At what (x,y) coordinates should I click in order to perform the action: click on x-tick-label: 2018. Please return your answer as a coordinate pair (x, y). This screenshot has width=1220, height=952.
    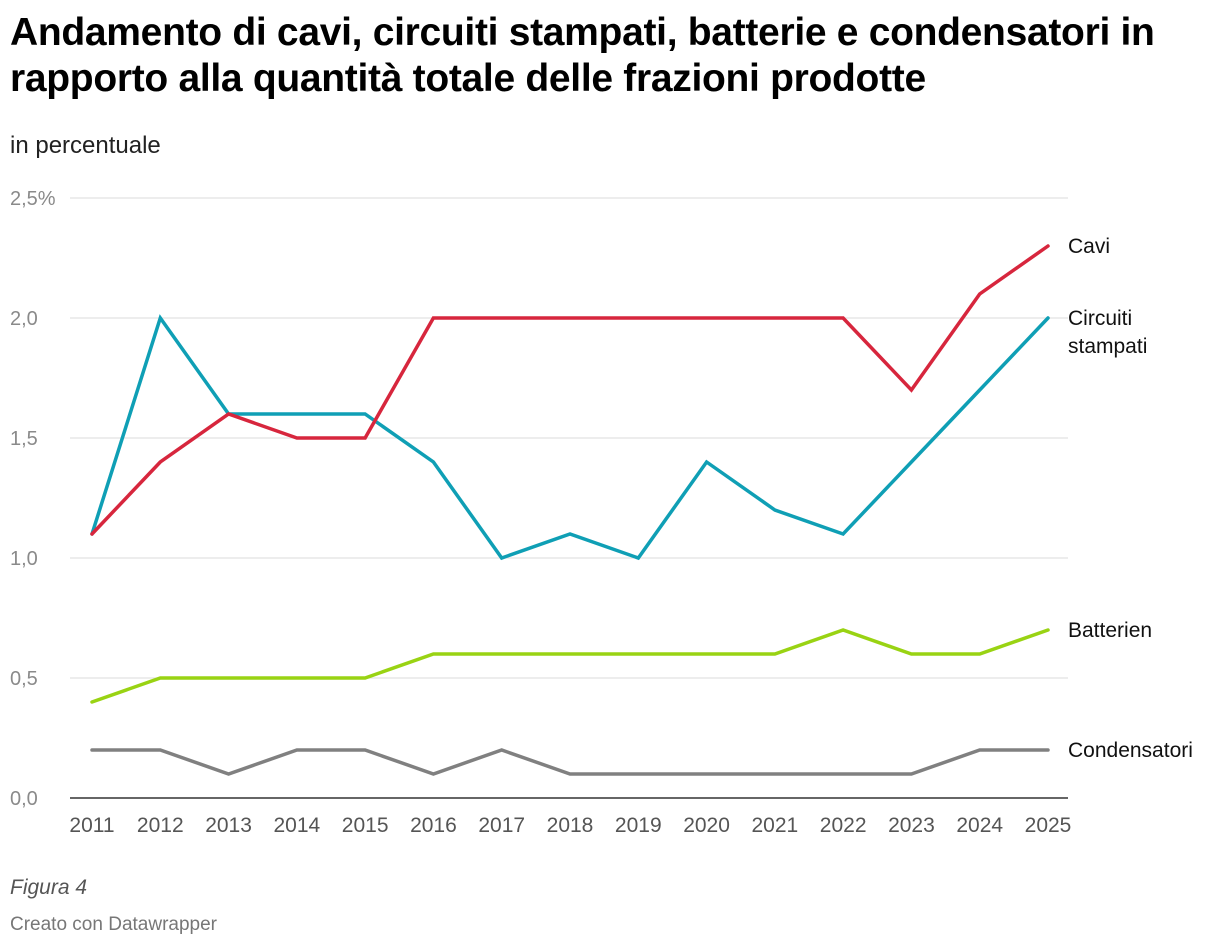
    Looking at the image, I should click on (570, 825).